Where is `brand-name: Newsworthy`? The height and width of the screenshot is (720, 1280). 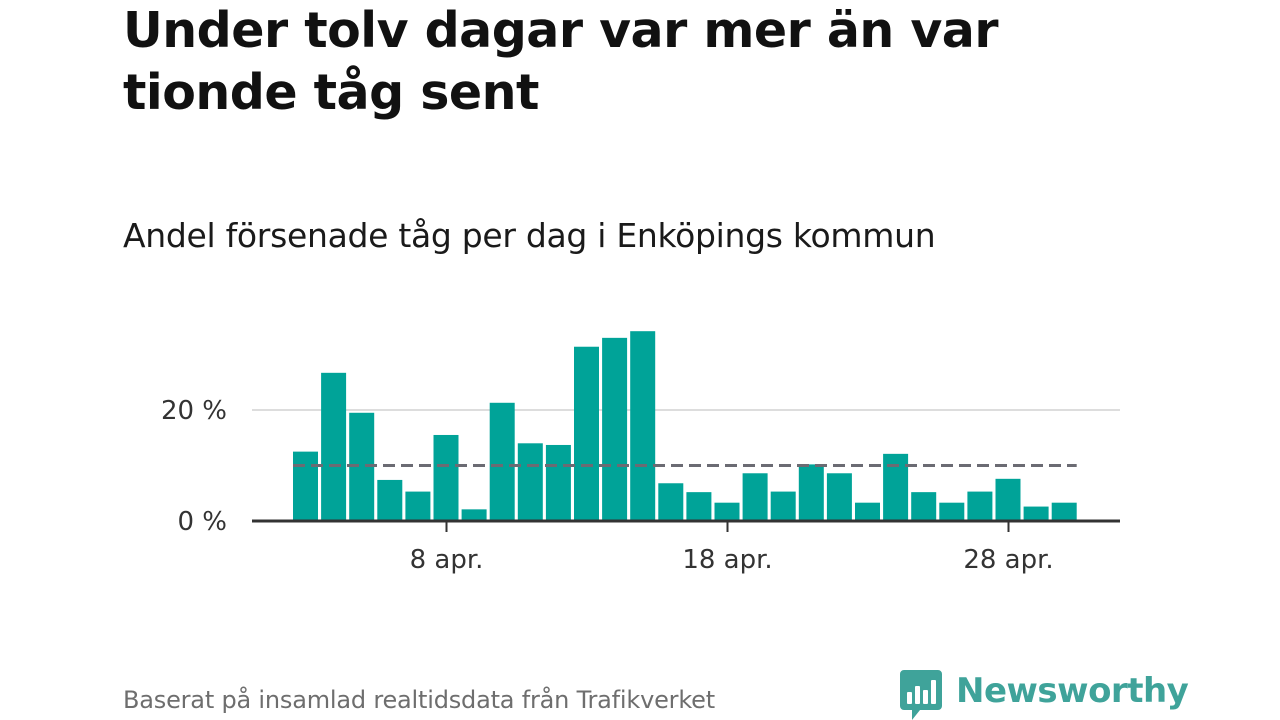
brand-name: Newsworthy is located at coordinates (1072, 691).